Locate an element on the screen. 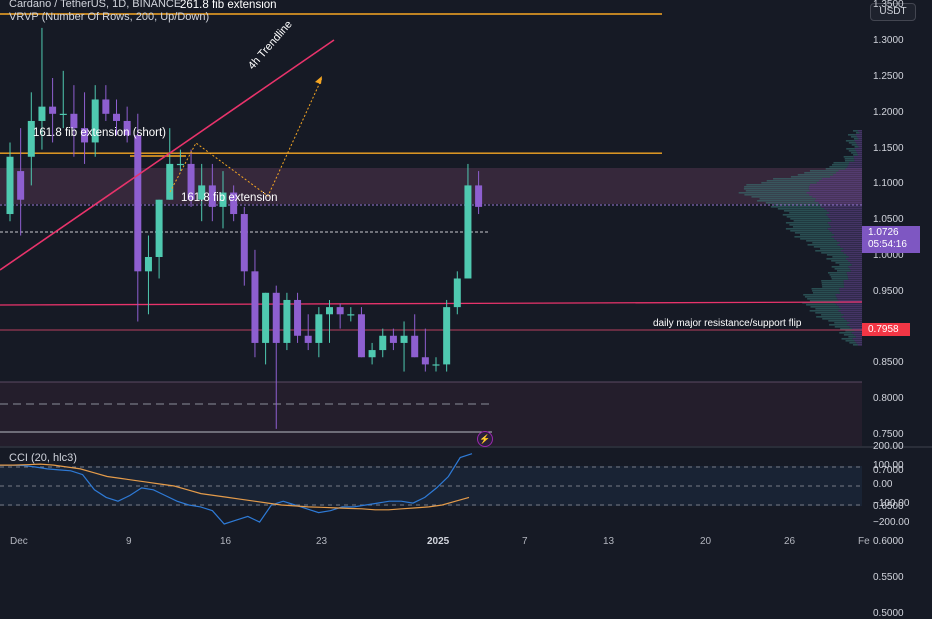 The width and height of the screenshot is (932, 619). cci-band is located at coordinates (431, 486).